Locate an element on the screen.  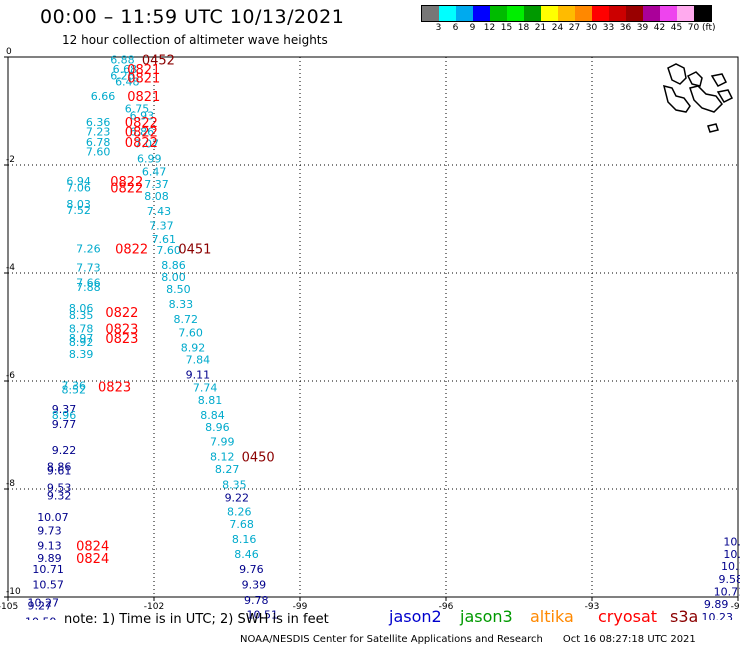
swh-value: 9.32 is located at coordinates (59, 495).